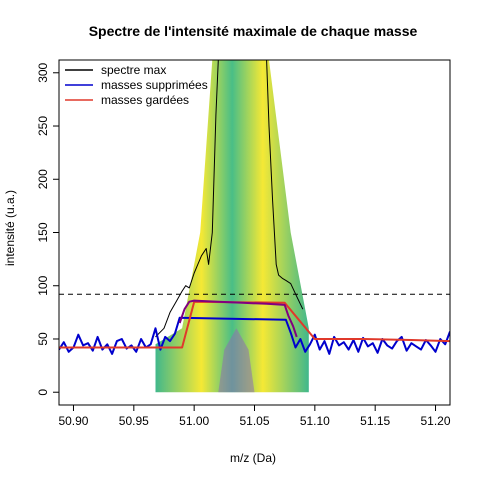  What do you see at coordinates (43, 179) in the screenshot?
I see `y-tick-label: 200` at bounding box center [43, 179].